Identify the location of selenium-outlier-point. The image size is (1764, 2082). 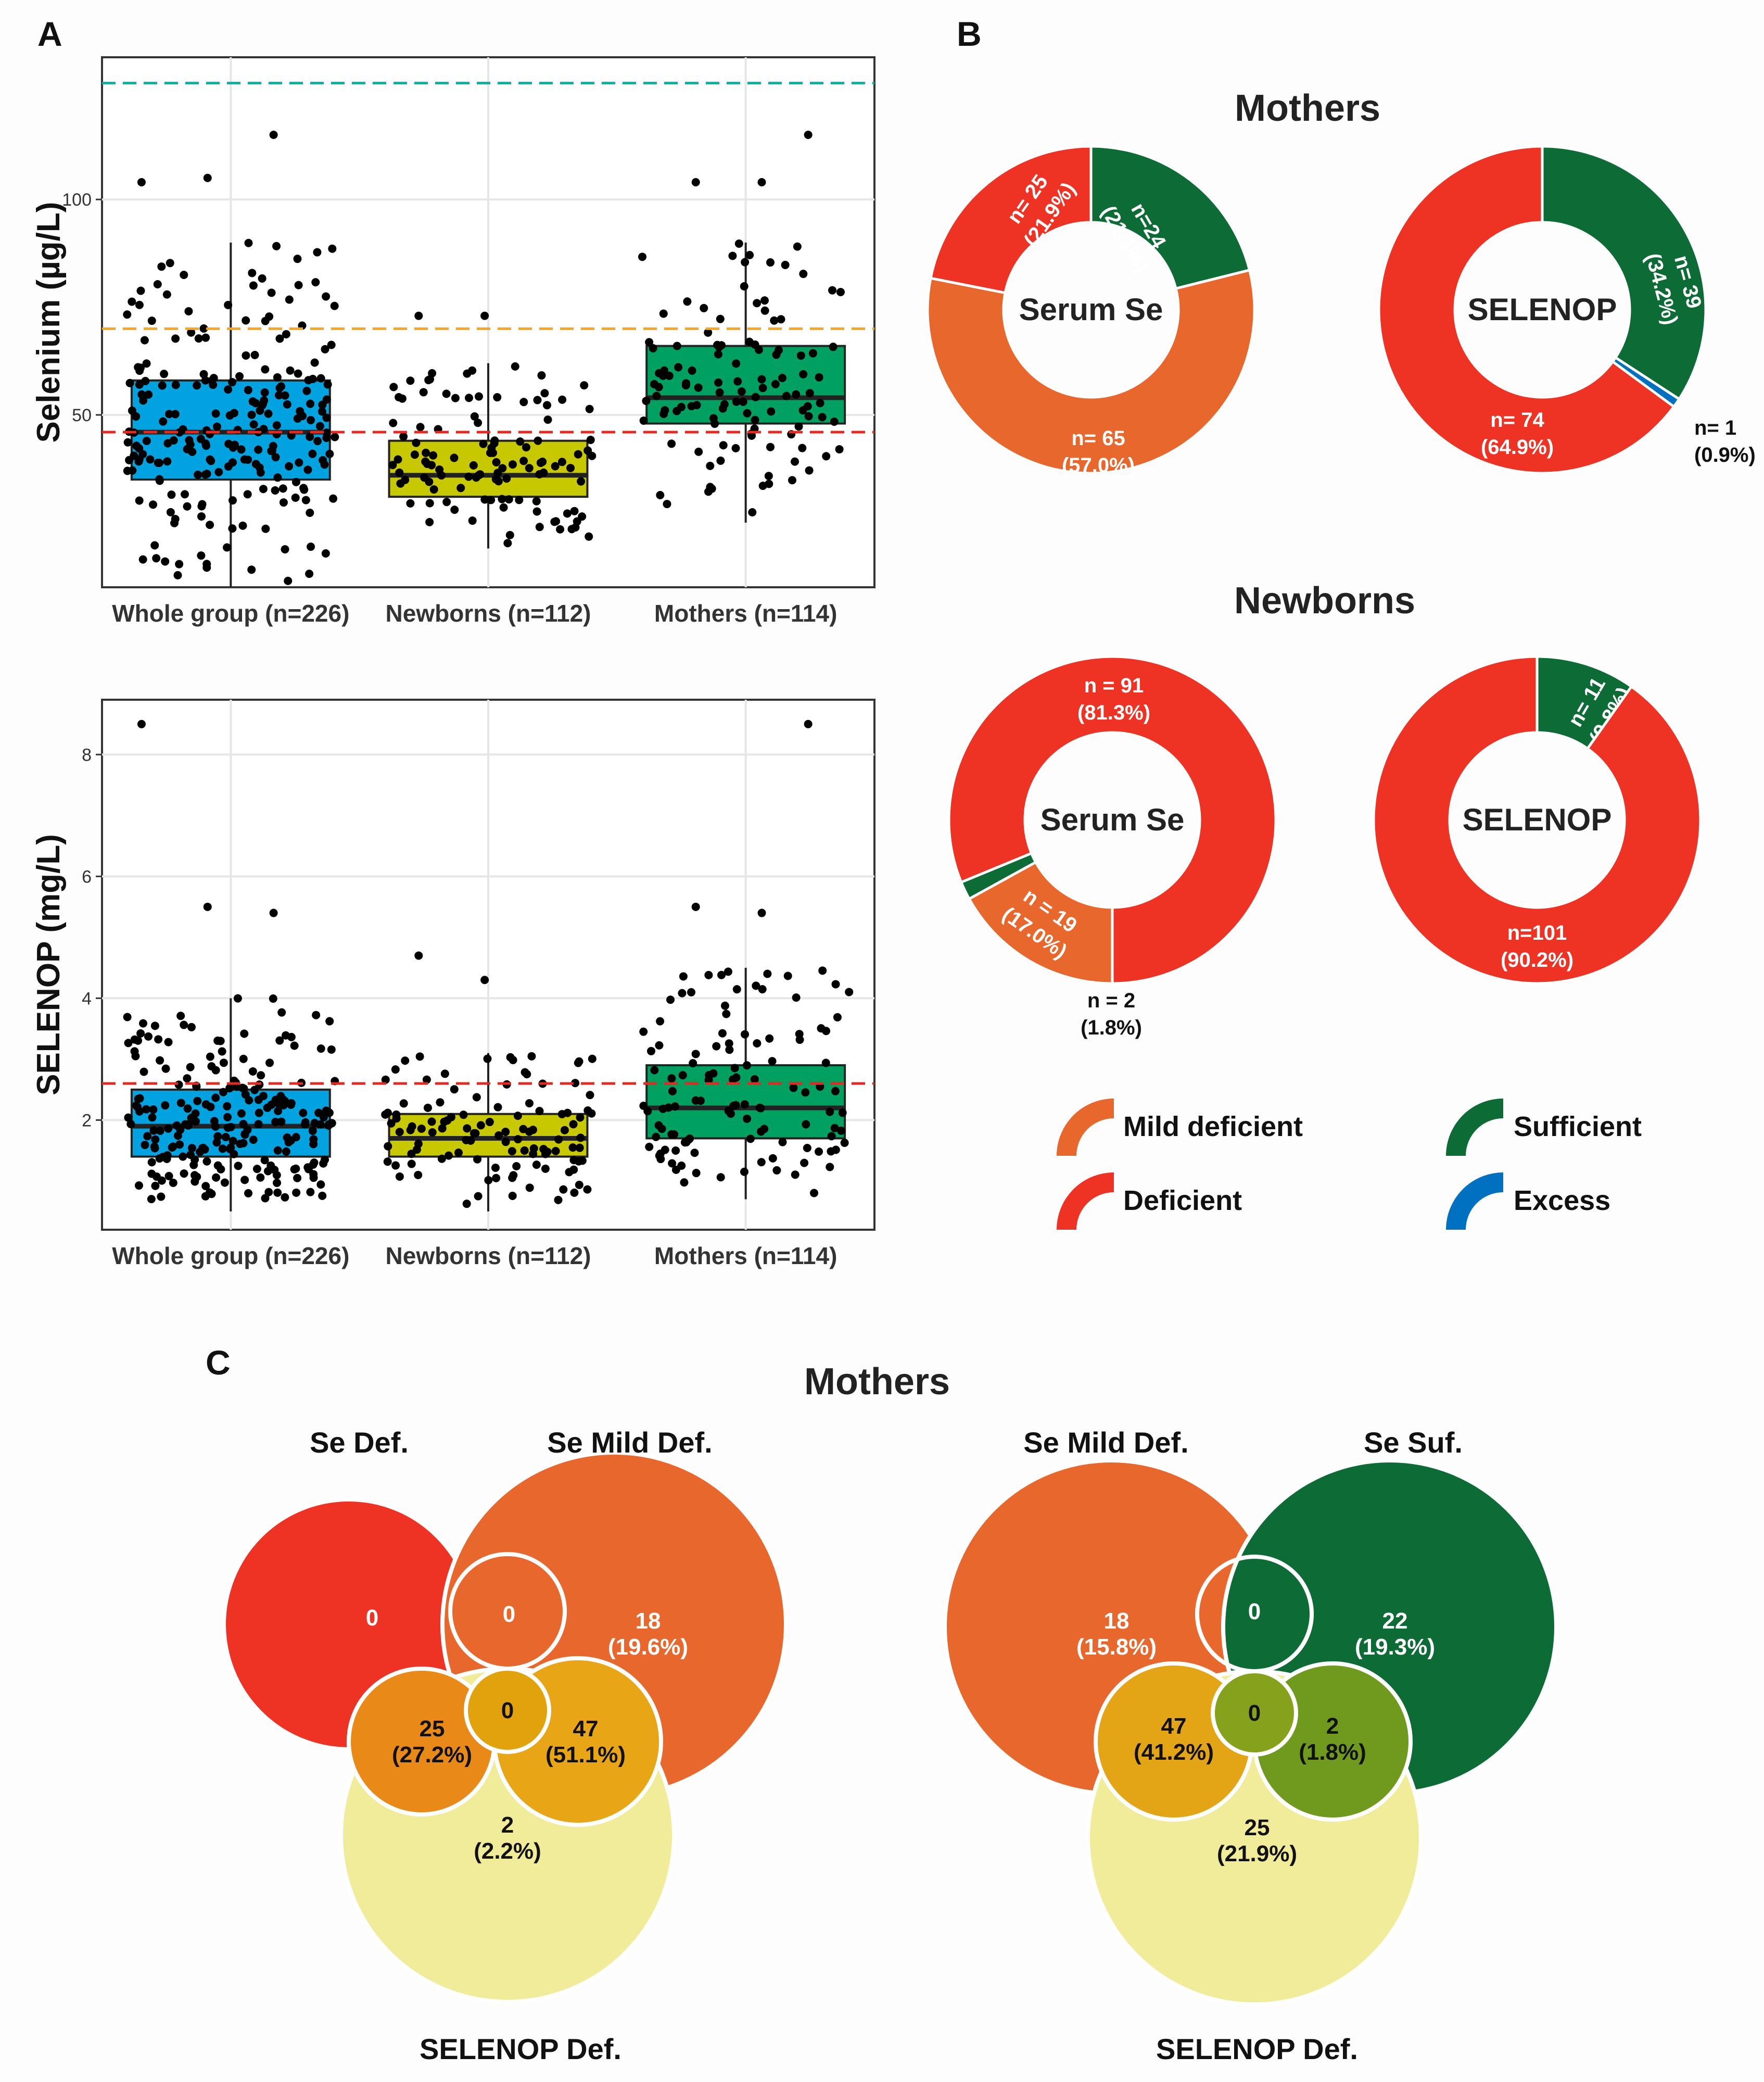
(207, 177).